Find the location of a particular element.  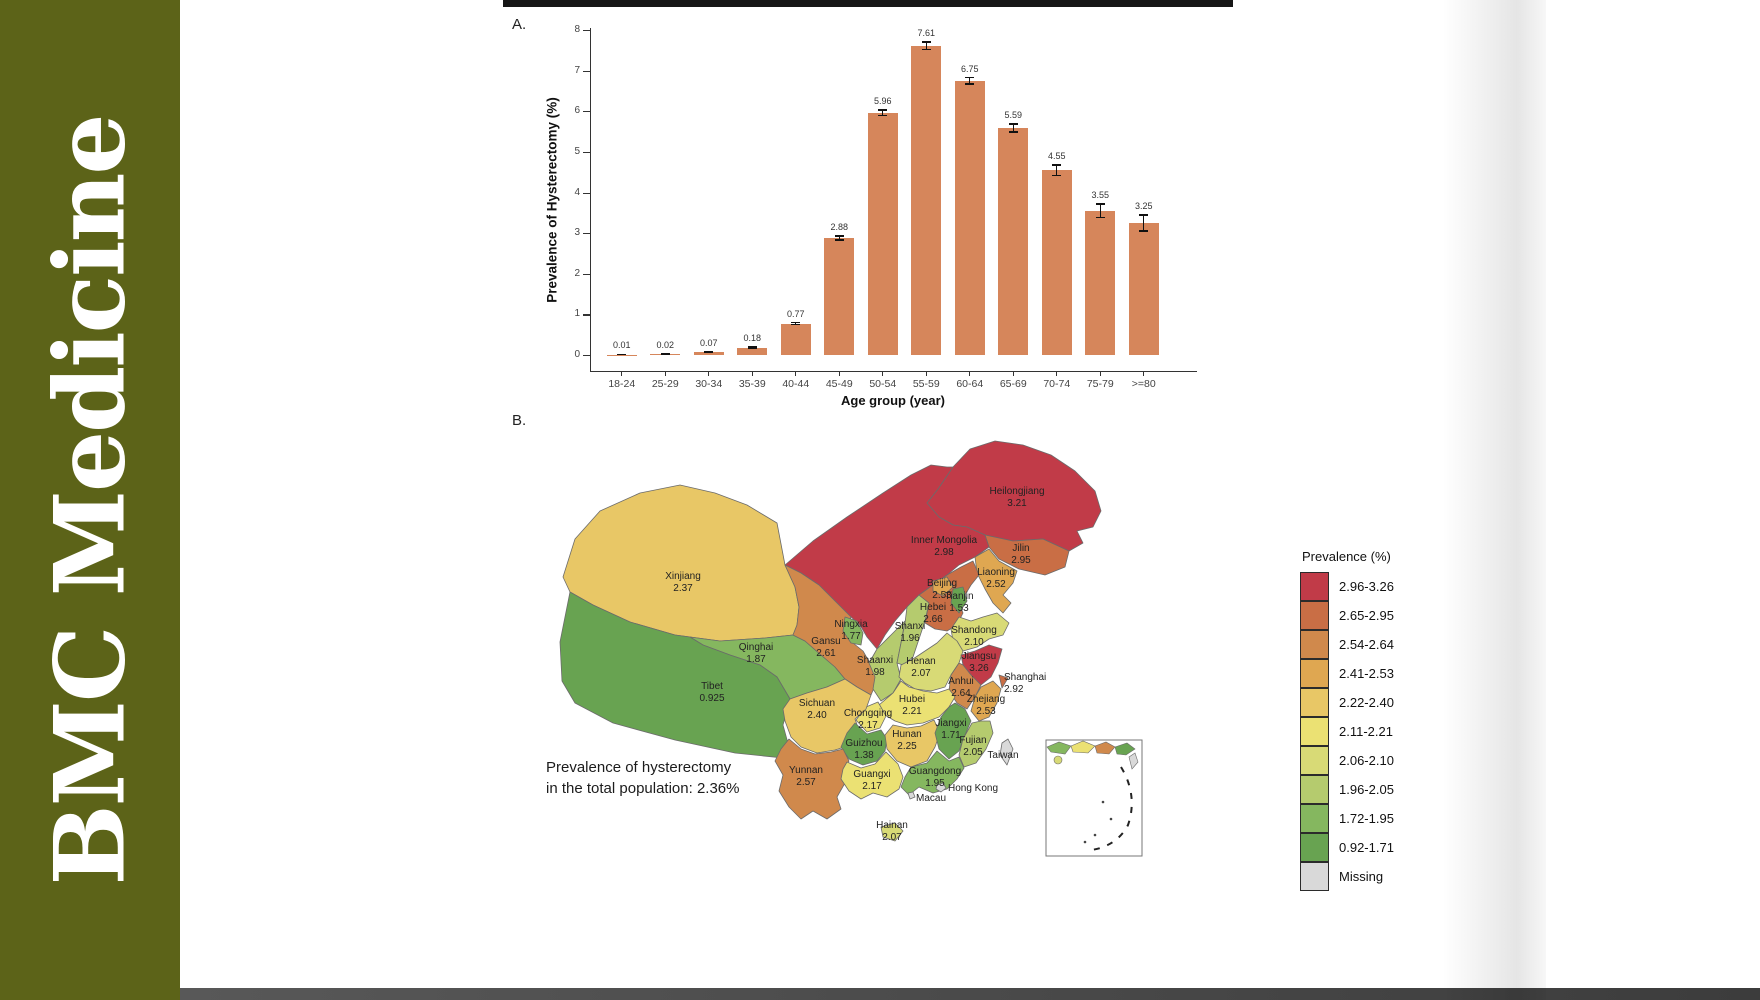

bar-value-label: 5.59 is located at coordinates (1013, 114).